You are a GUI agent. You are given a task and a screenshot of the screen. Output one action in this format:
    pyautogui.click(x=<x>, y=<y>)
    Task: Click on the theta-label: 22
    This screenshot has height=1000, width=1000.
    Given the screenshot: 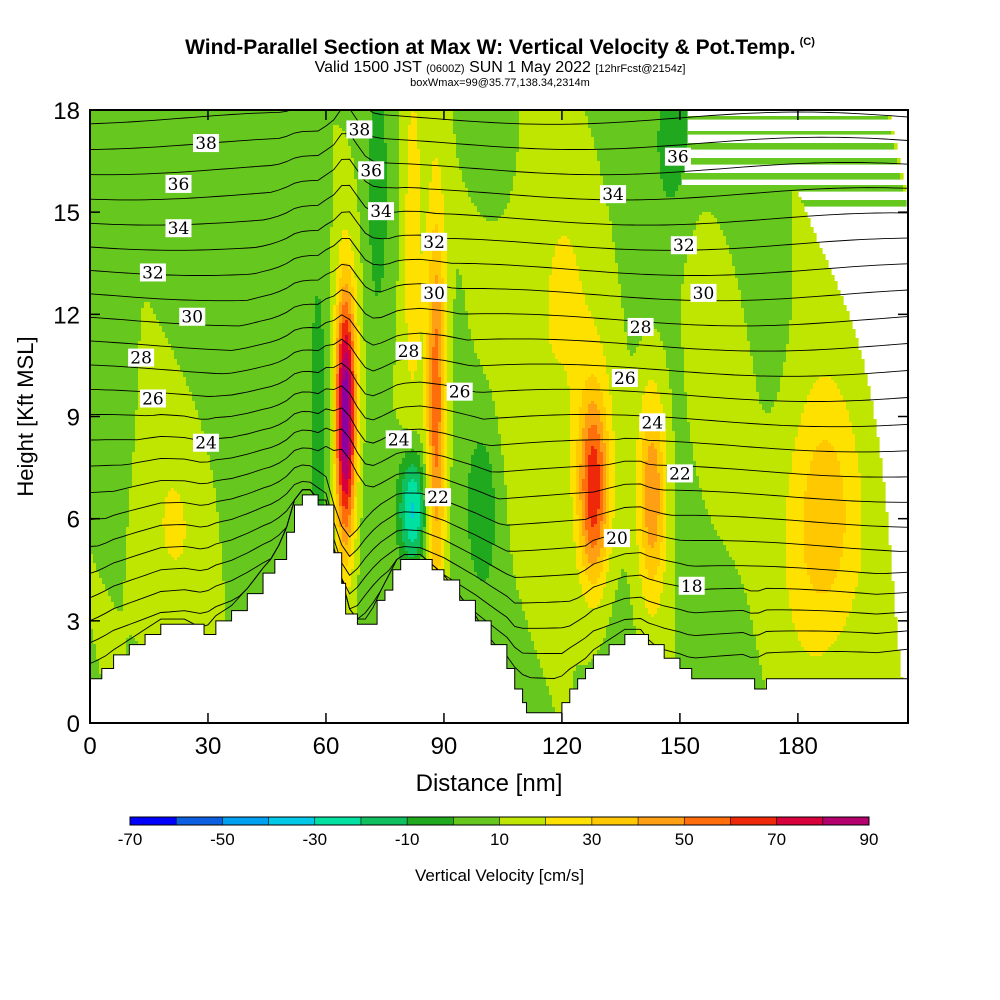 What is the action you would take?
    pyautogui.click(x=679, y=474)
    